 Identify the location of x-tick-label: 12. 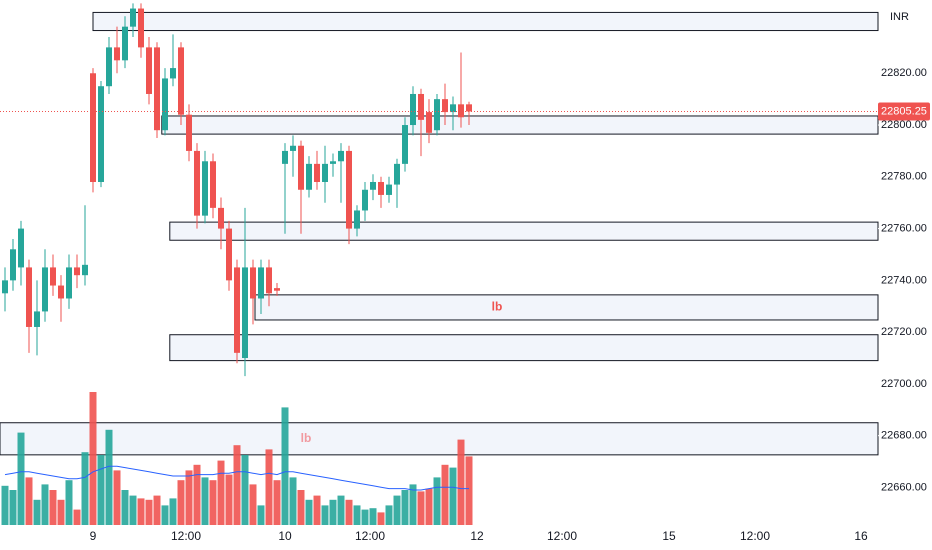
(477, 536).